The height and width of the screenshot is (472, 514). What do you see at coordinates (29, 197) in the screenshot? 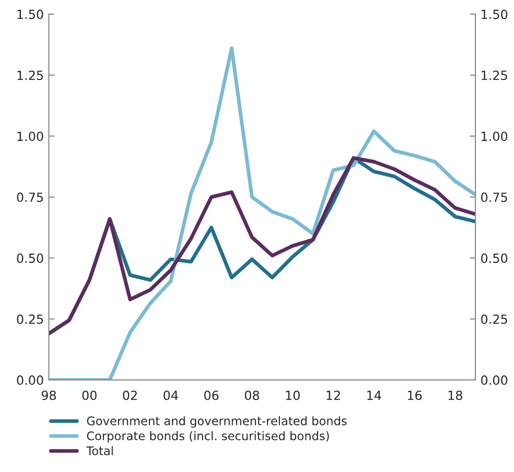
I see `y-tick-label: 0.75` at bounding box center [29, 197].